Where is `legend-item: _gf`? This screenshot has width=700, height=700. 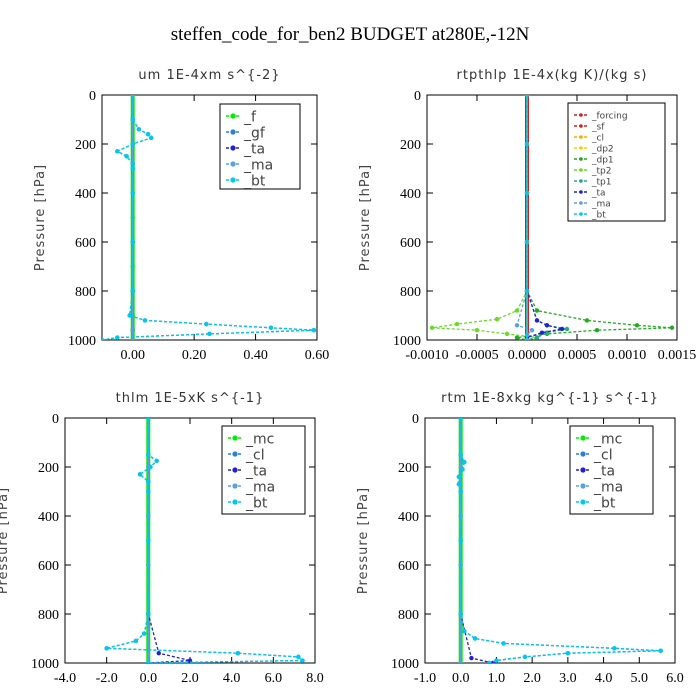
legend-item: _gf is located at coordinates (246, 133).